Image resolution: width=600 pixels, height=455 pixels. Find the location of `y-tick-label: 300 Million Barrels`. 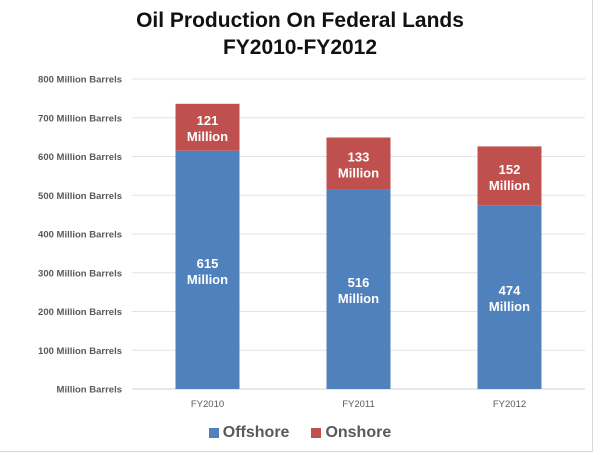

y-tick-label: 300 Million Barrels is located at coordinates (80, 273).